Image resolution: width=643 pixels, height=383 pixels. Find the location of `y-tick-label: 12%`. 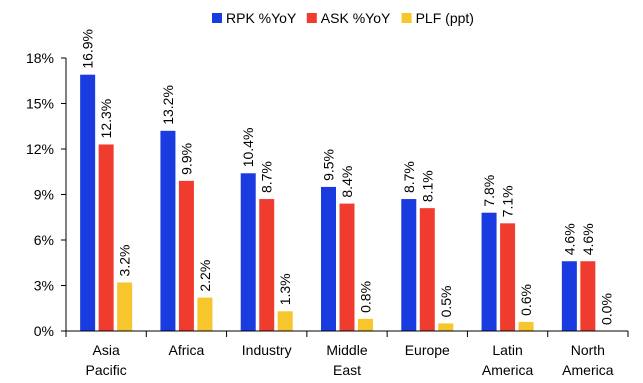

y-tick-label: 12% is located at coordinates (40, 149).